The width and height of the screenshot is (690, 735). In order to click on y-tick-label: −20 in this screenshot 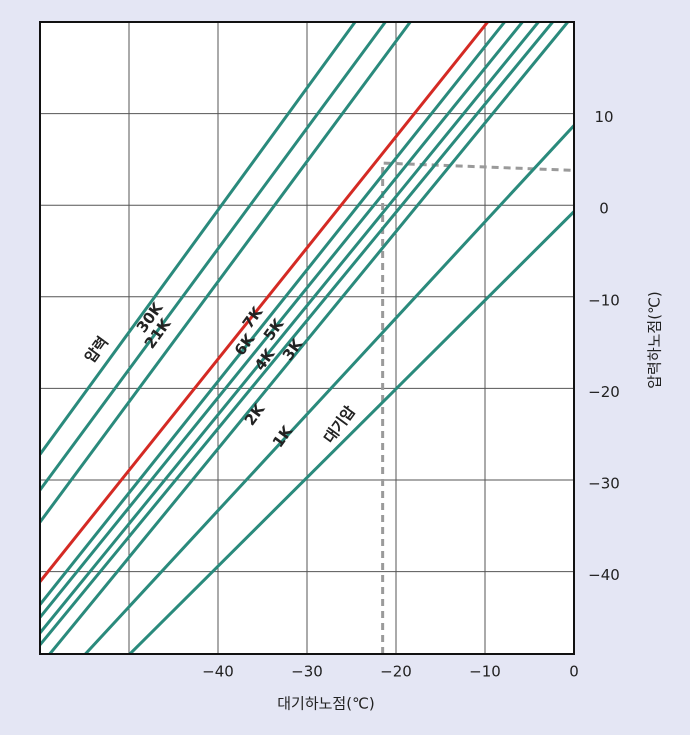, I will do `click(604, 392)`.